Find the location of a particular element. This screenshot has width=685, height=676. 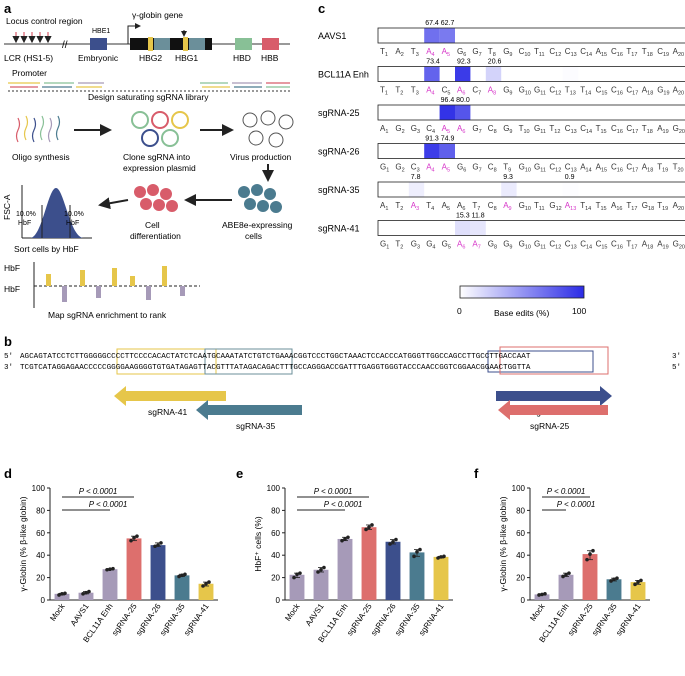

hbd-label: HBD is located at coordinates (242, 58).